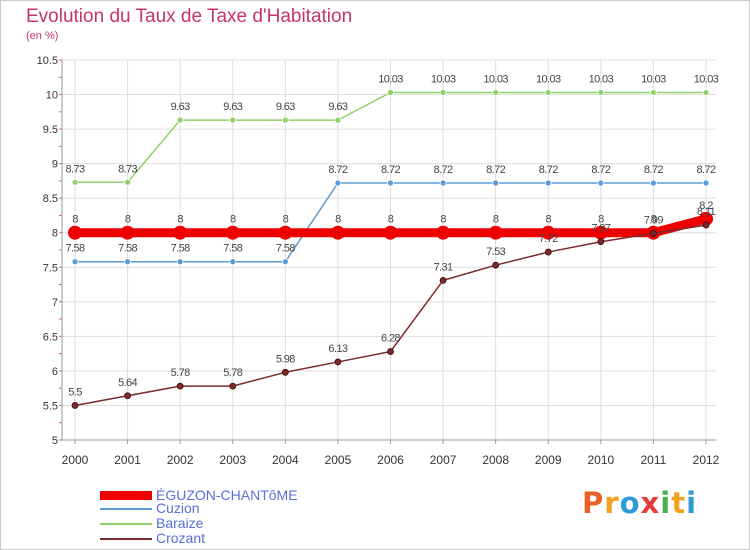 The height and width of the screenshot is (550, 750). I want to click on data-label: 8.11, so click(706, 212).